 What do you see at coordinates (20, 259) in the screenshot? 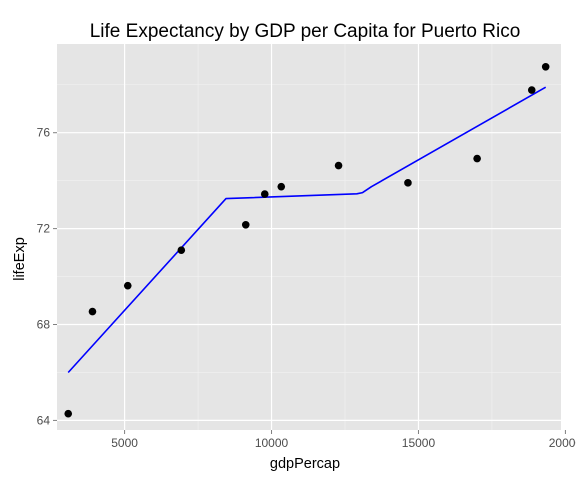
I see `y-axis-title: lifeExp` at bounding box center [20, 259].